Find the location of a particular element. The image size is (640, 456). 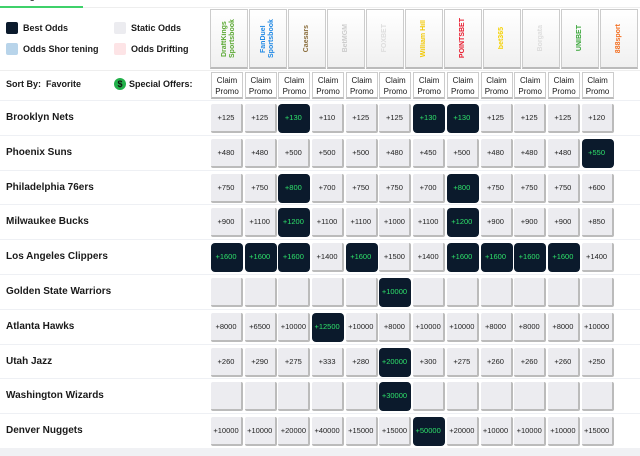

odds-cell: +700 is located at coordinates (429, 188).